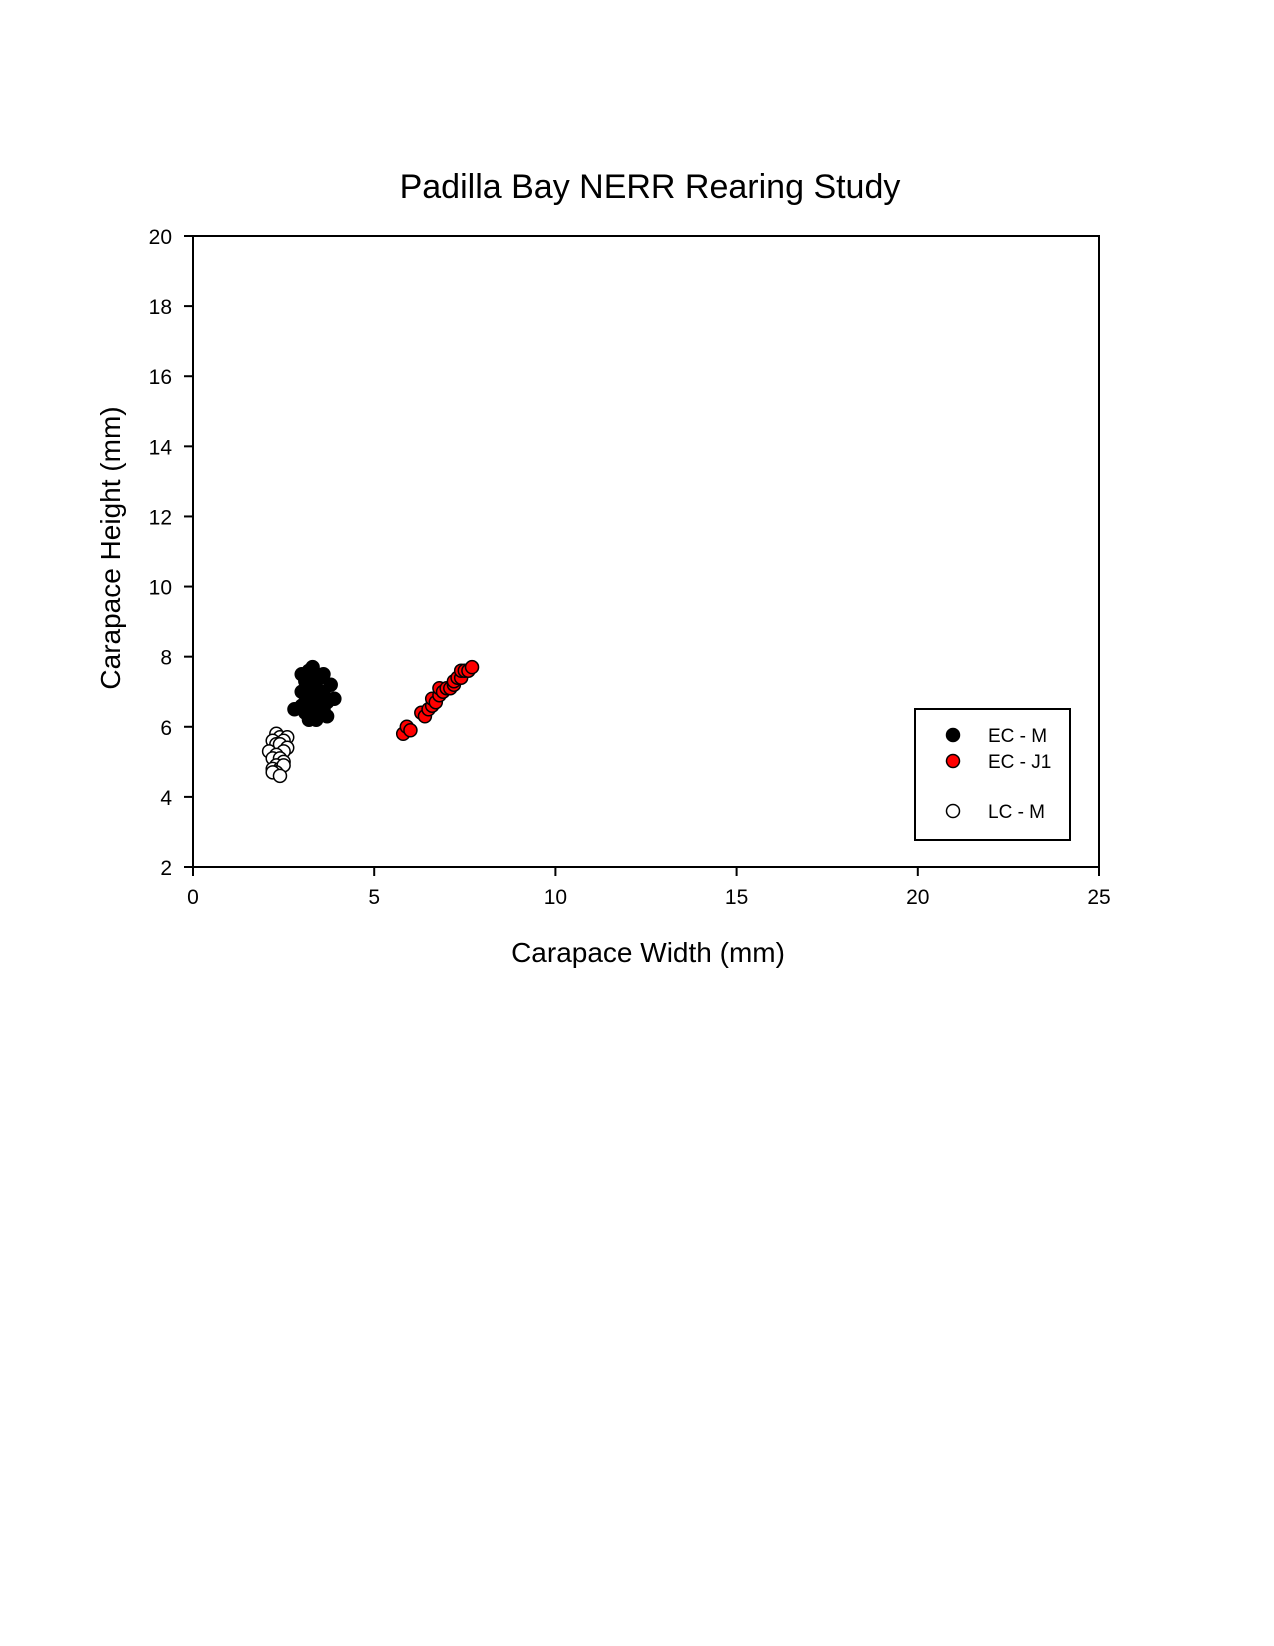 This screenshot has height=1646, width=1274. I want to click on x-tick-label: 25, so click(1098, 897).